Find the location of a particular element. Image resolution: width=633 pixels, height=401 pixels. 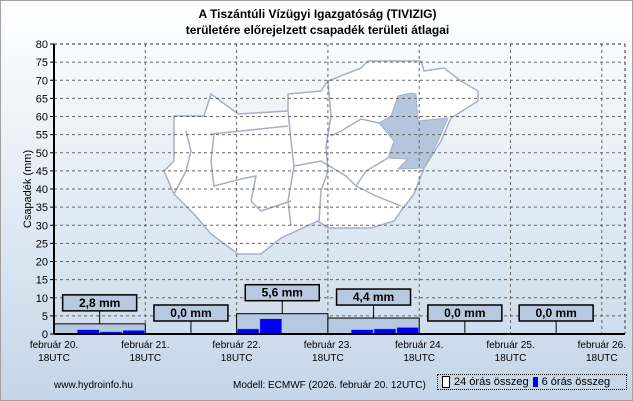

legend-6h-label: 6 órás összeg is located at coordinates (576, 382).